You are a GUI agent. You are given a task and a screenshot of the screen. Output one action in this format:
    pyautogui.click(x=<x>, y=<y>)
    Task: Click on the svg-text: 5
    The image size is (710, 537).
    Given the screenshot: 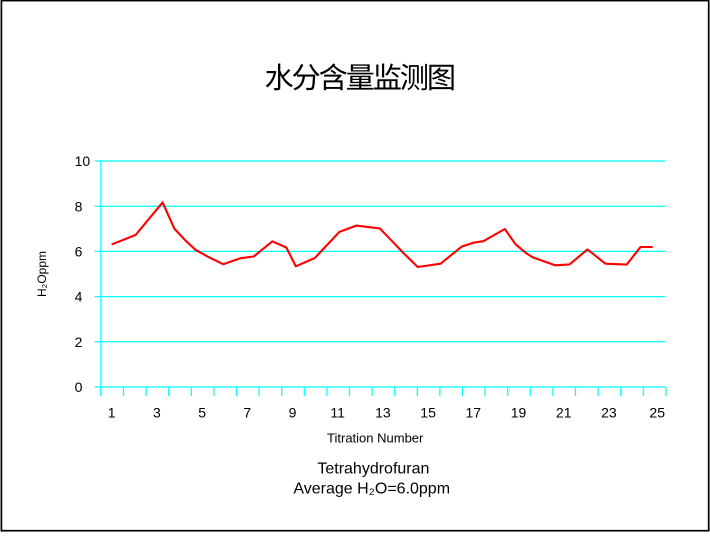 What is the action you would take?
    pyautogui.click(x=202, y=413)
    